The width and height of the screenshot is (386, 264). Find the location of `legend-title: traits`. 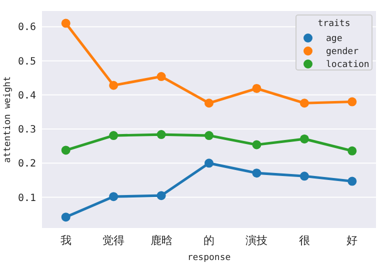

legend-title: traits is located at coordinates (334, 24).